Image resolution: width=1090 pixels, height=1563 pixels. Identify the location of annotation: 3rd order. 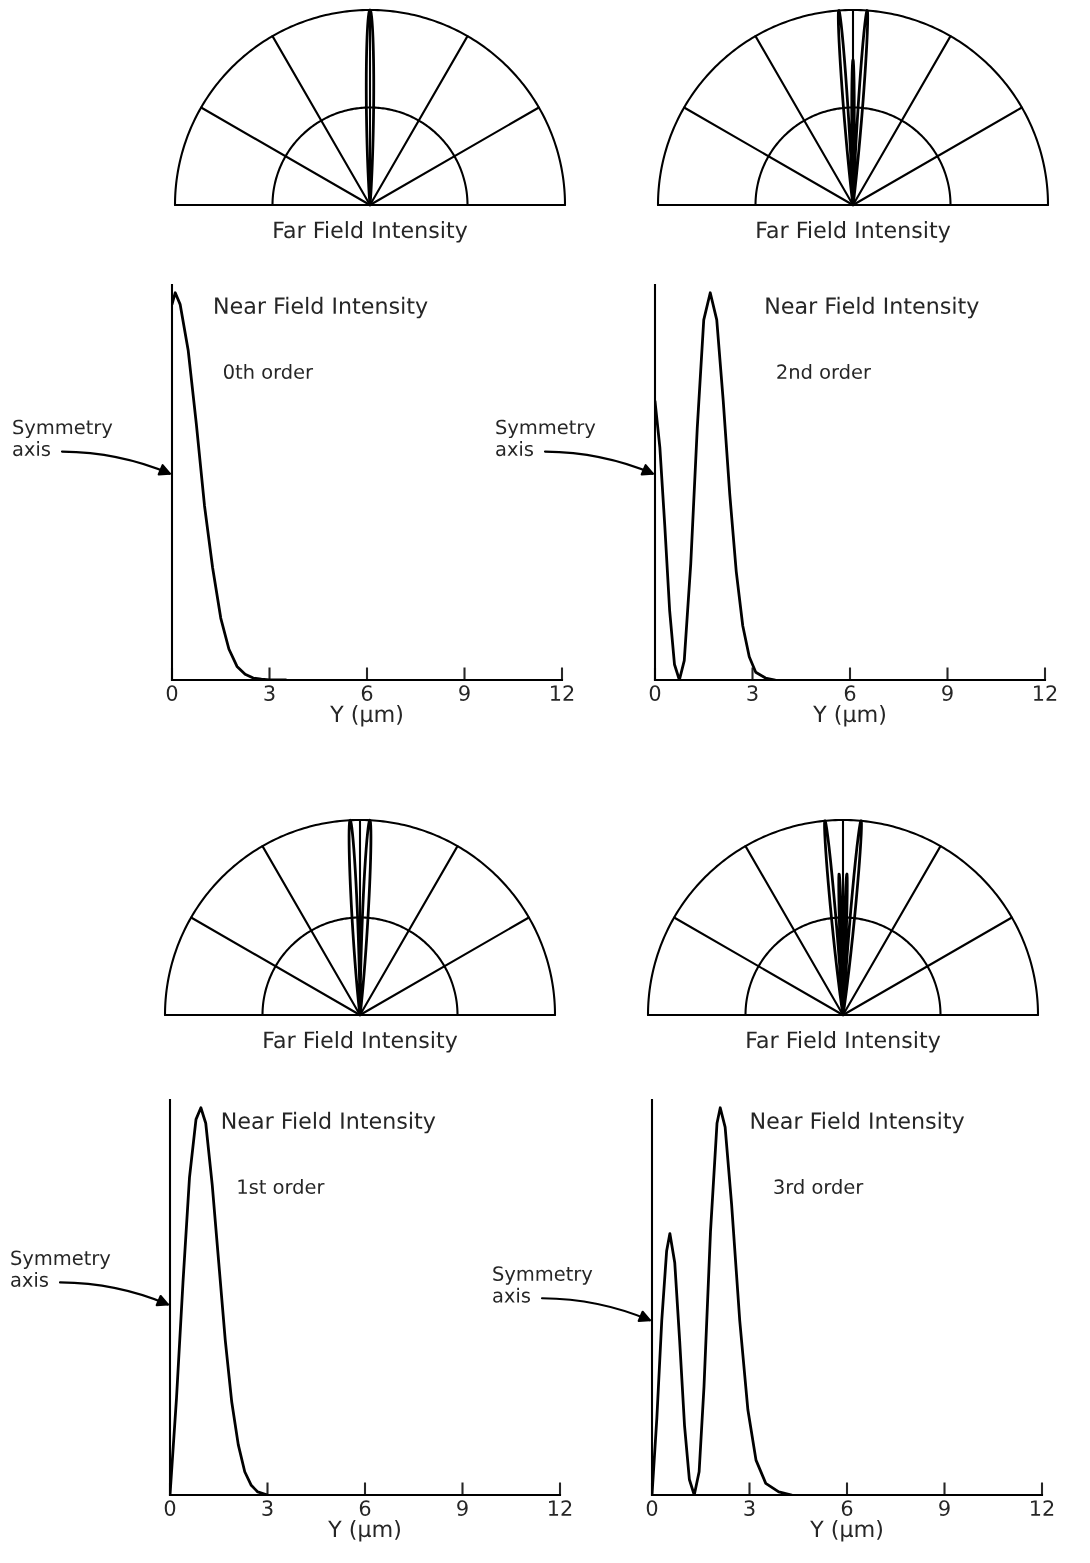
(819, 1187).